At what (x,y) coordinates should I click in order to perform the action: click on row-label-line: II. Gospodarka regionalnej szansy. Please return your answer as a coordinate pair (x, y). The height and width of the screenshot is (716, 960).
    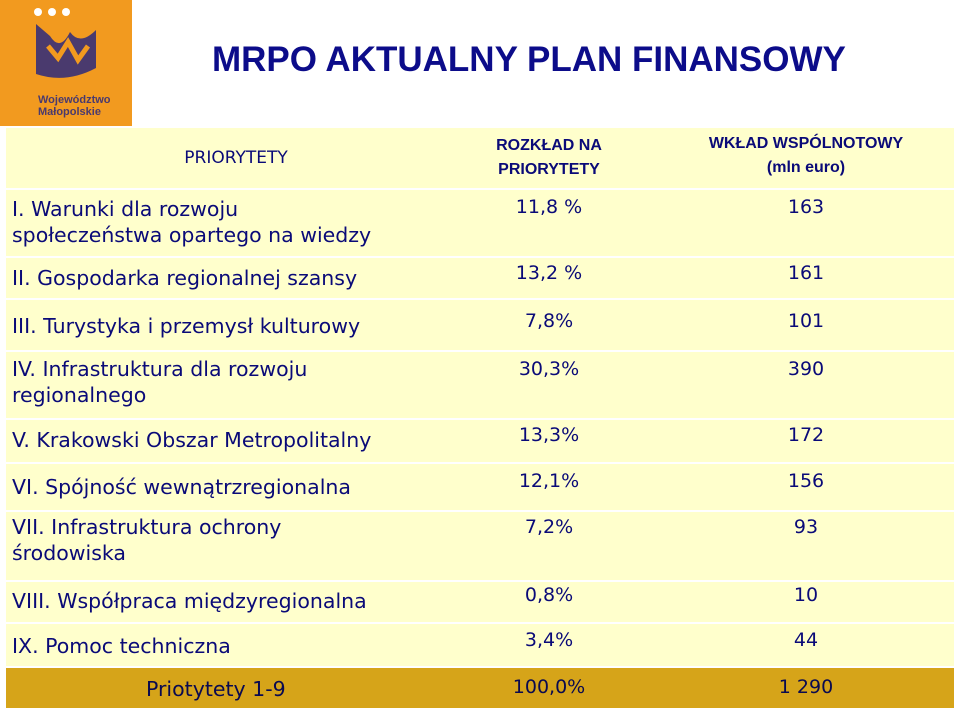
    Looking at the image, I should click on (185, 278).